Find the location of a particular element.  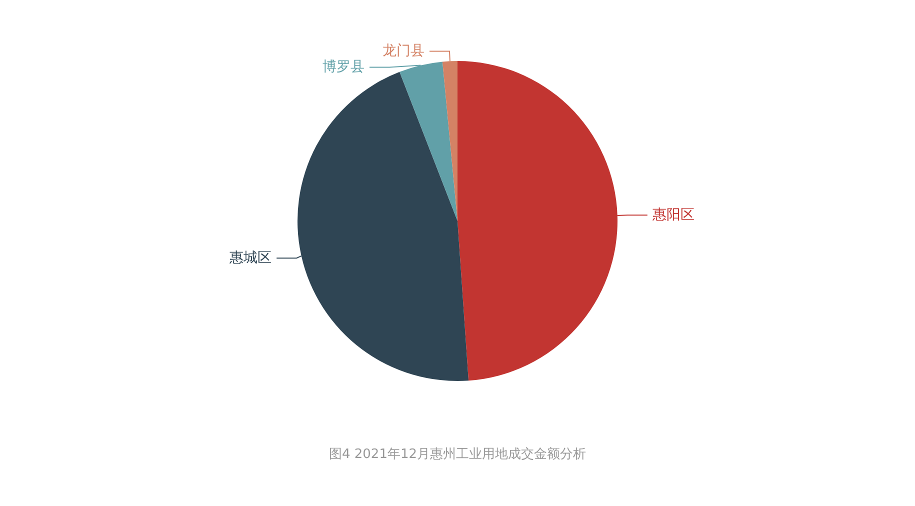

slice-label: 惠阳区 is located at coordinates (672, 215).